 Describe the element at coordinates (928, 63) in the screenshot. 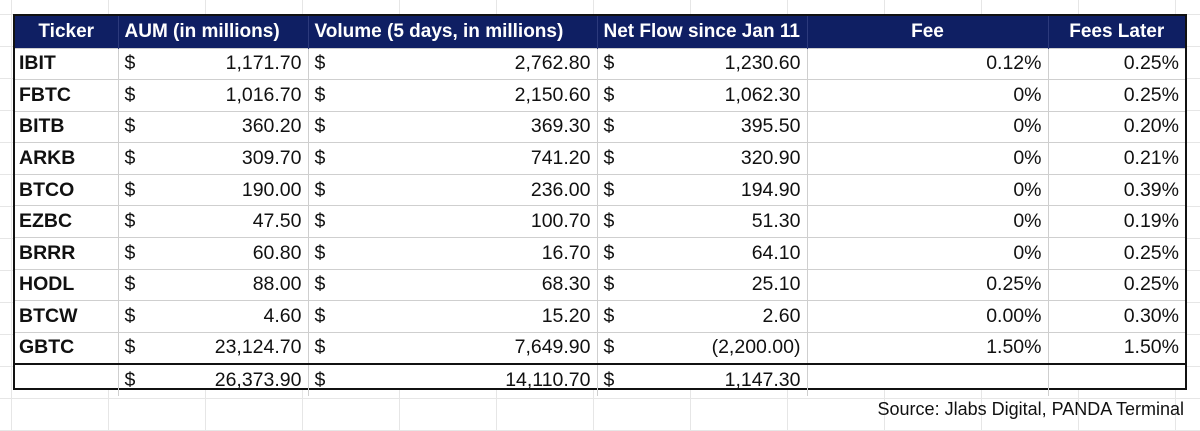

I see `fee-cell: 0.12%` at that location.